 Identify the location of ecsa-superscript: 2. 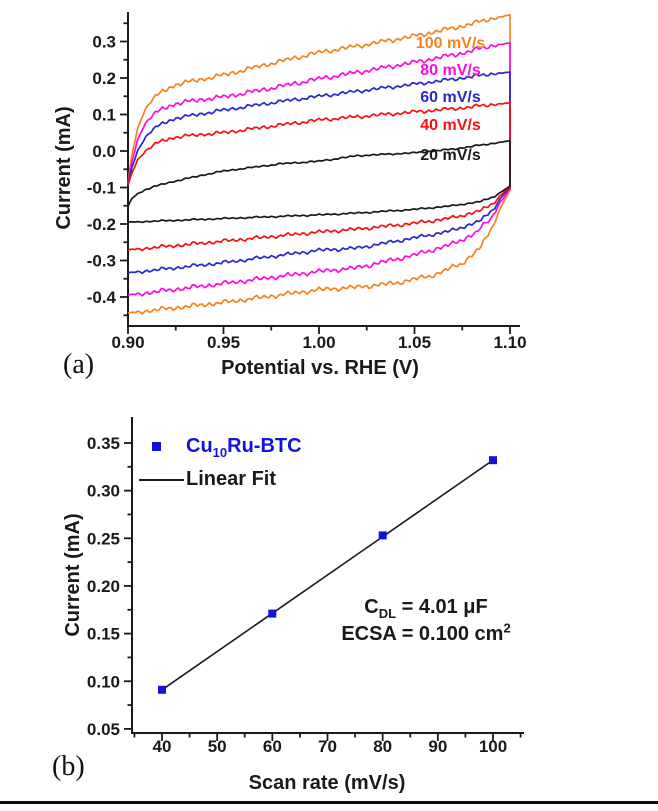
(507, 628).